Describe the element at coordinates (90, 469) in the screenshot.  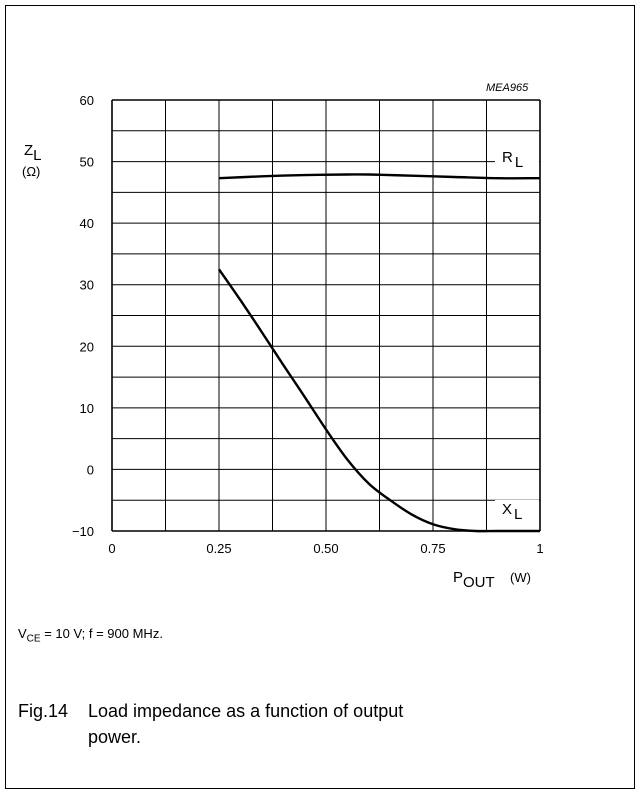
I see `y-tick-label: 0` at that location.